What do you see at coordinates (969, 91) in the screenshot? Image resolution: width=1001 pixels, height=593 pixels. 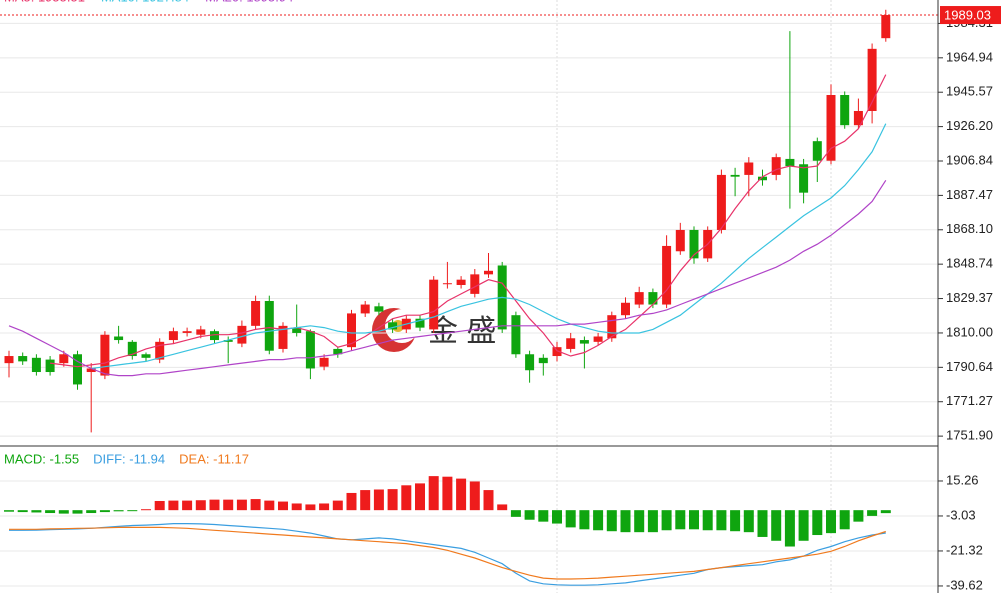 I see `y-tick-label: 1945.57` at bounding box center [969, 91].